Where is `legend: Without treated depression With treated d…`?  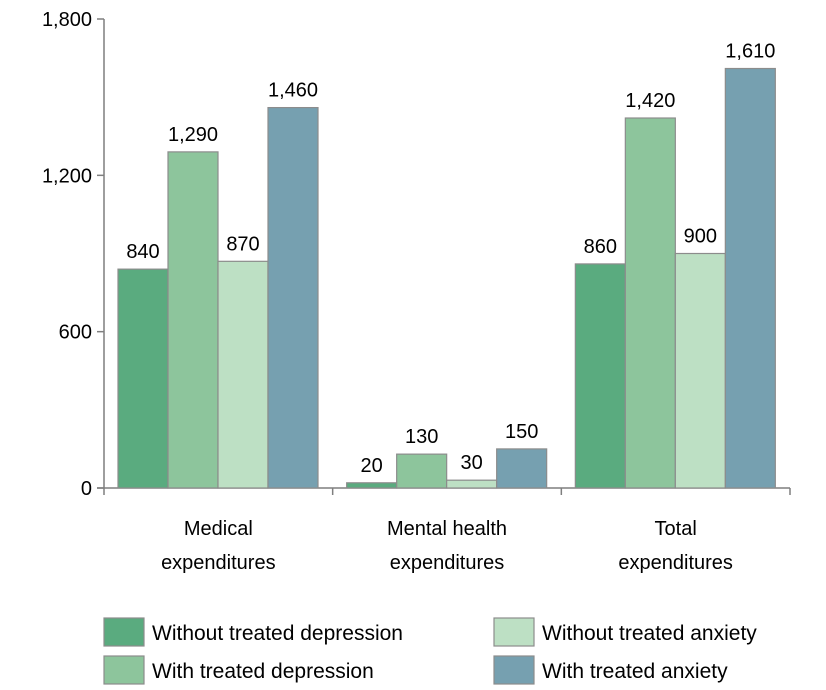 legend: Without treated depression With treated d… is located at coordinates (430, 651).